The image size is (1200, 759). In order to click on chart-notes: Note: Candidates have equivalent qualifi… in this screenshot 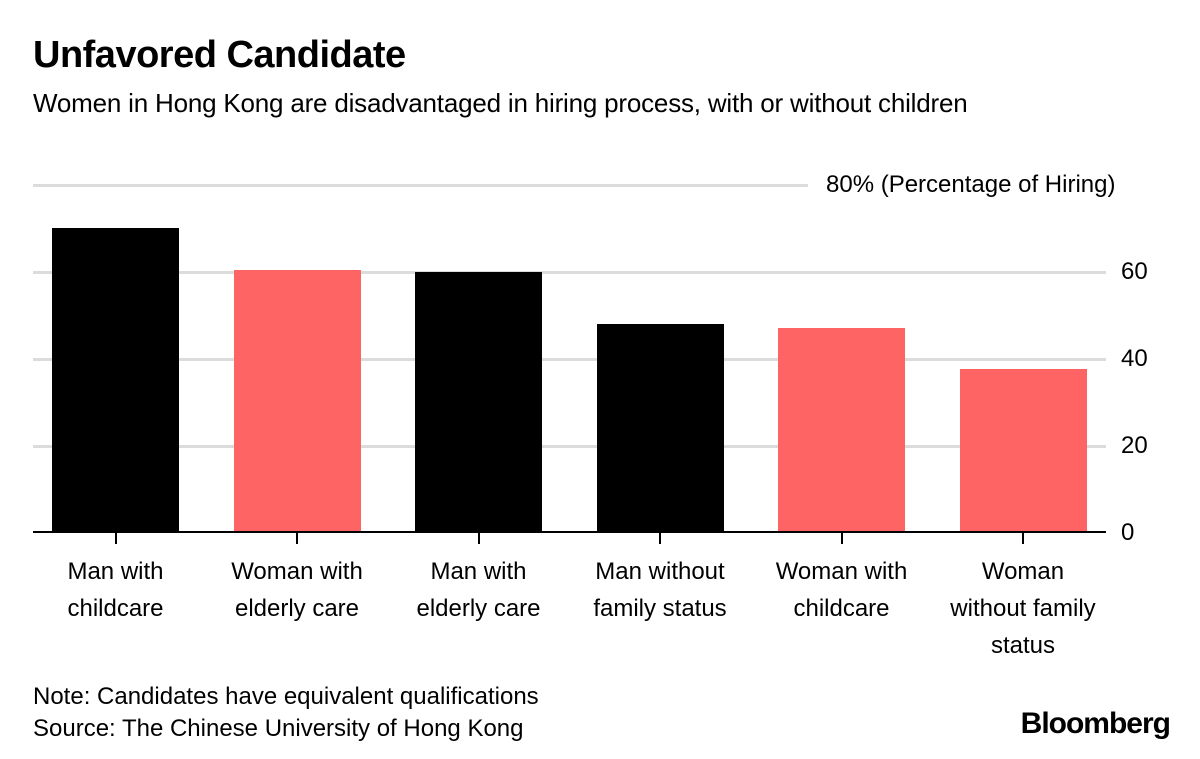, I will do `click(286, 713)`.